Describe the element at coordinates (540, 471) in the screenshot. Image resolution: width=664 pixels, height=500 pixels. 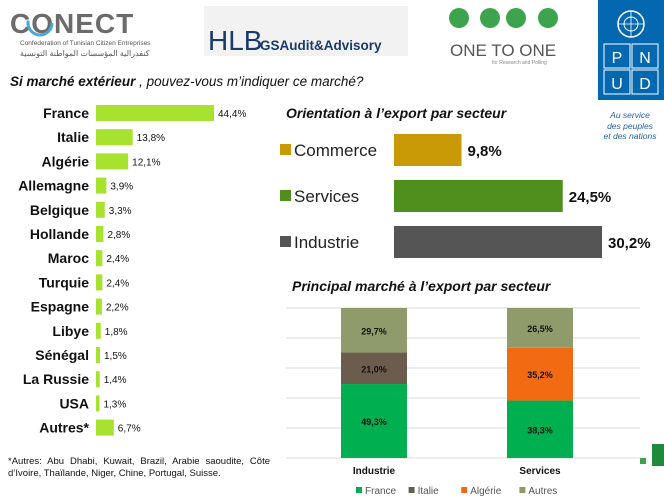
I see `stacked-category-label: Services` at that location.